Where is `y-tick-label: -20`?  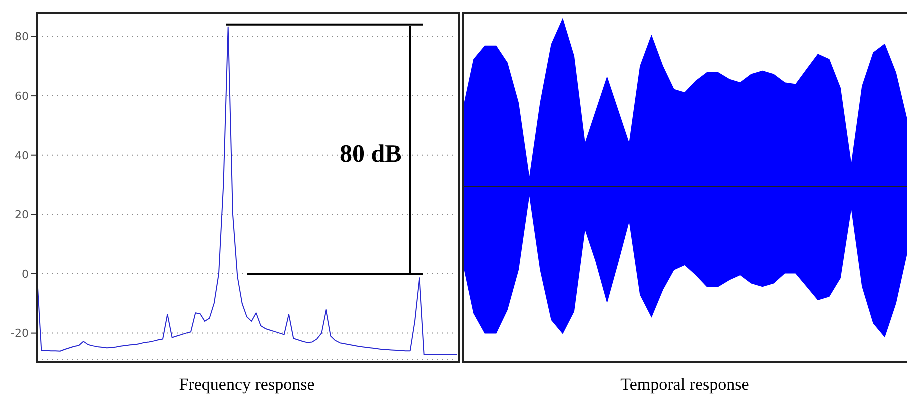
y-tick-label: -20 is located at coordinates (20, 333).